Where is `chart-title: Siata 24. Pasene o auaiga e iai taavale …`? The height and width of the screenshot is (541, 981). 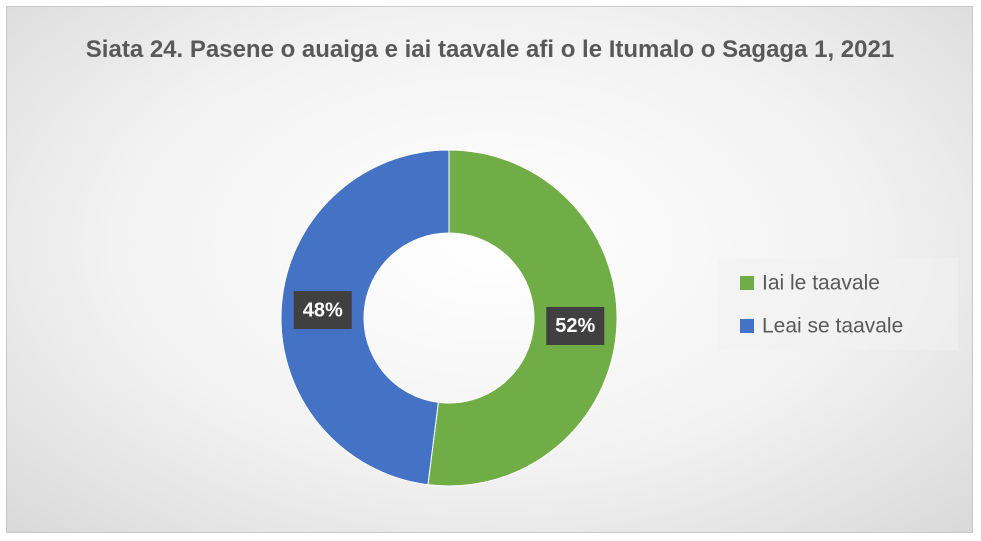 chart-title: Siata 24. Pasene o auaiga e iai taavale … is located at coordinates (490, 49).